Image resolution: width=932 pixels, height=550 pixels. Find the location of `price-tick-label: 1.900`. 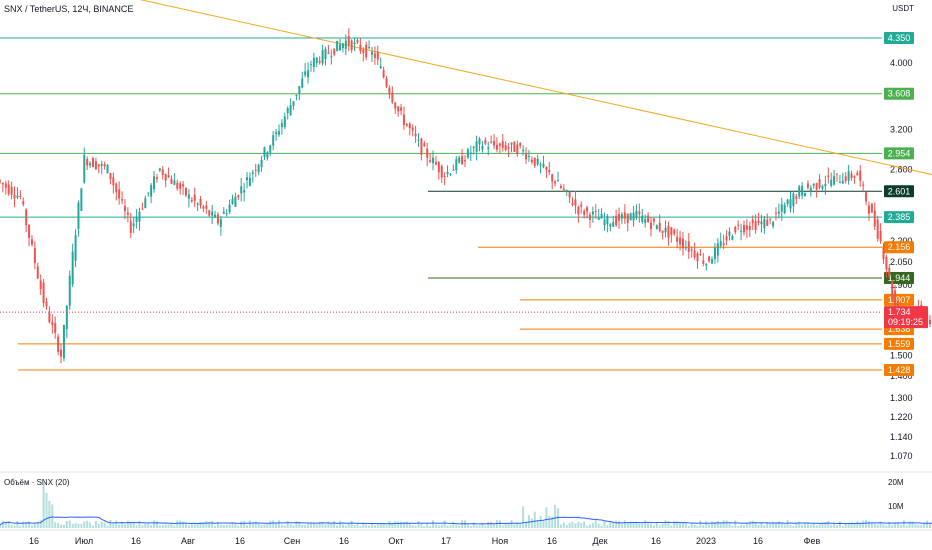

price-tick-label: 1.900 is located at coordinates (901, 285).